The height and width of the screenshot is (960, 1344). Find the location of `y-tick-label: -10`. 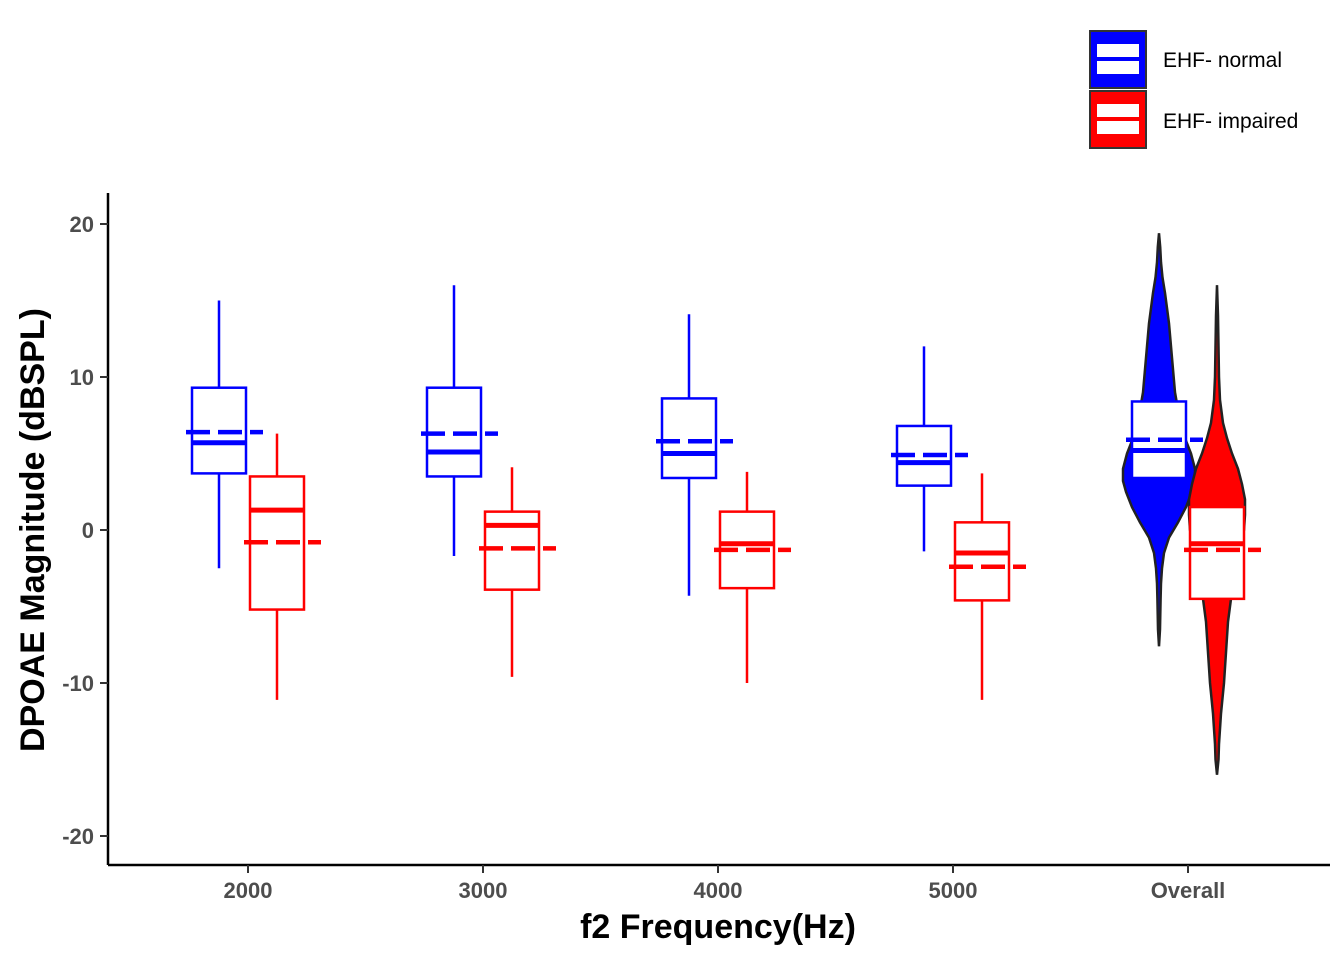

y-tick-label: -10 is located at coordinates (78, 683).